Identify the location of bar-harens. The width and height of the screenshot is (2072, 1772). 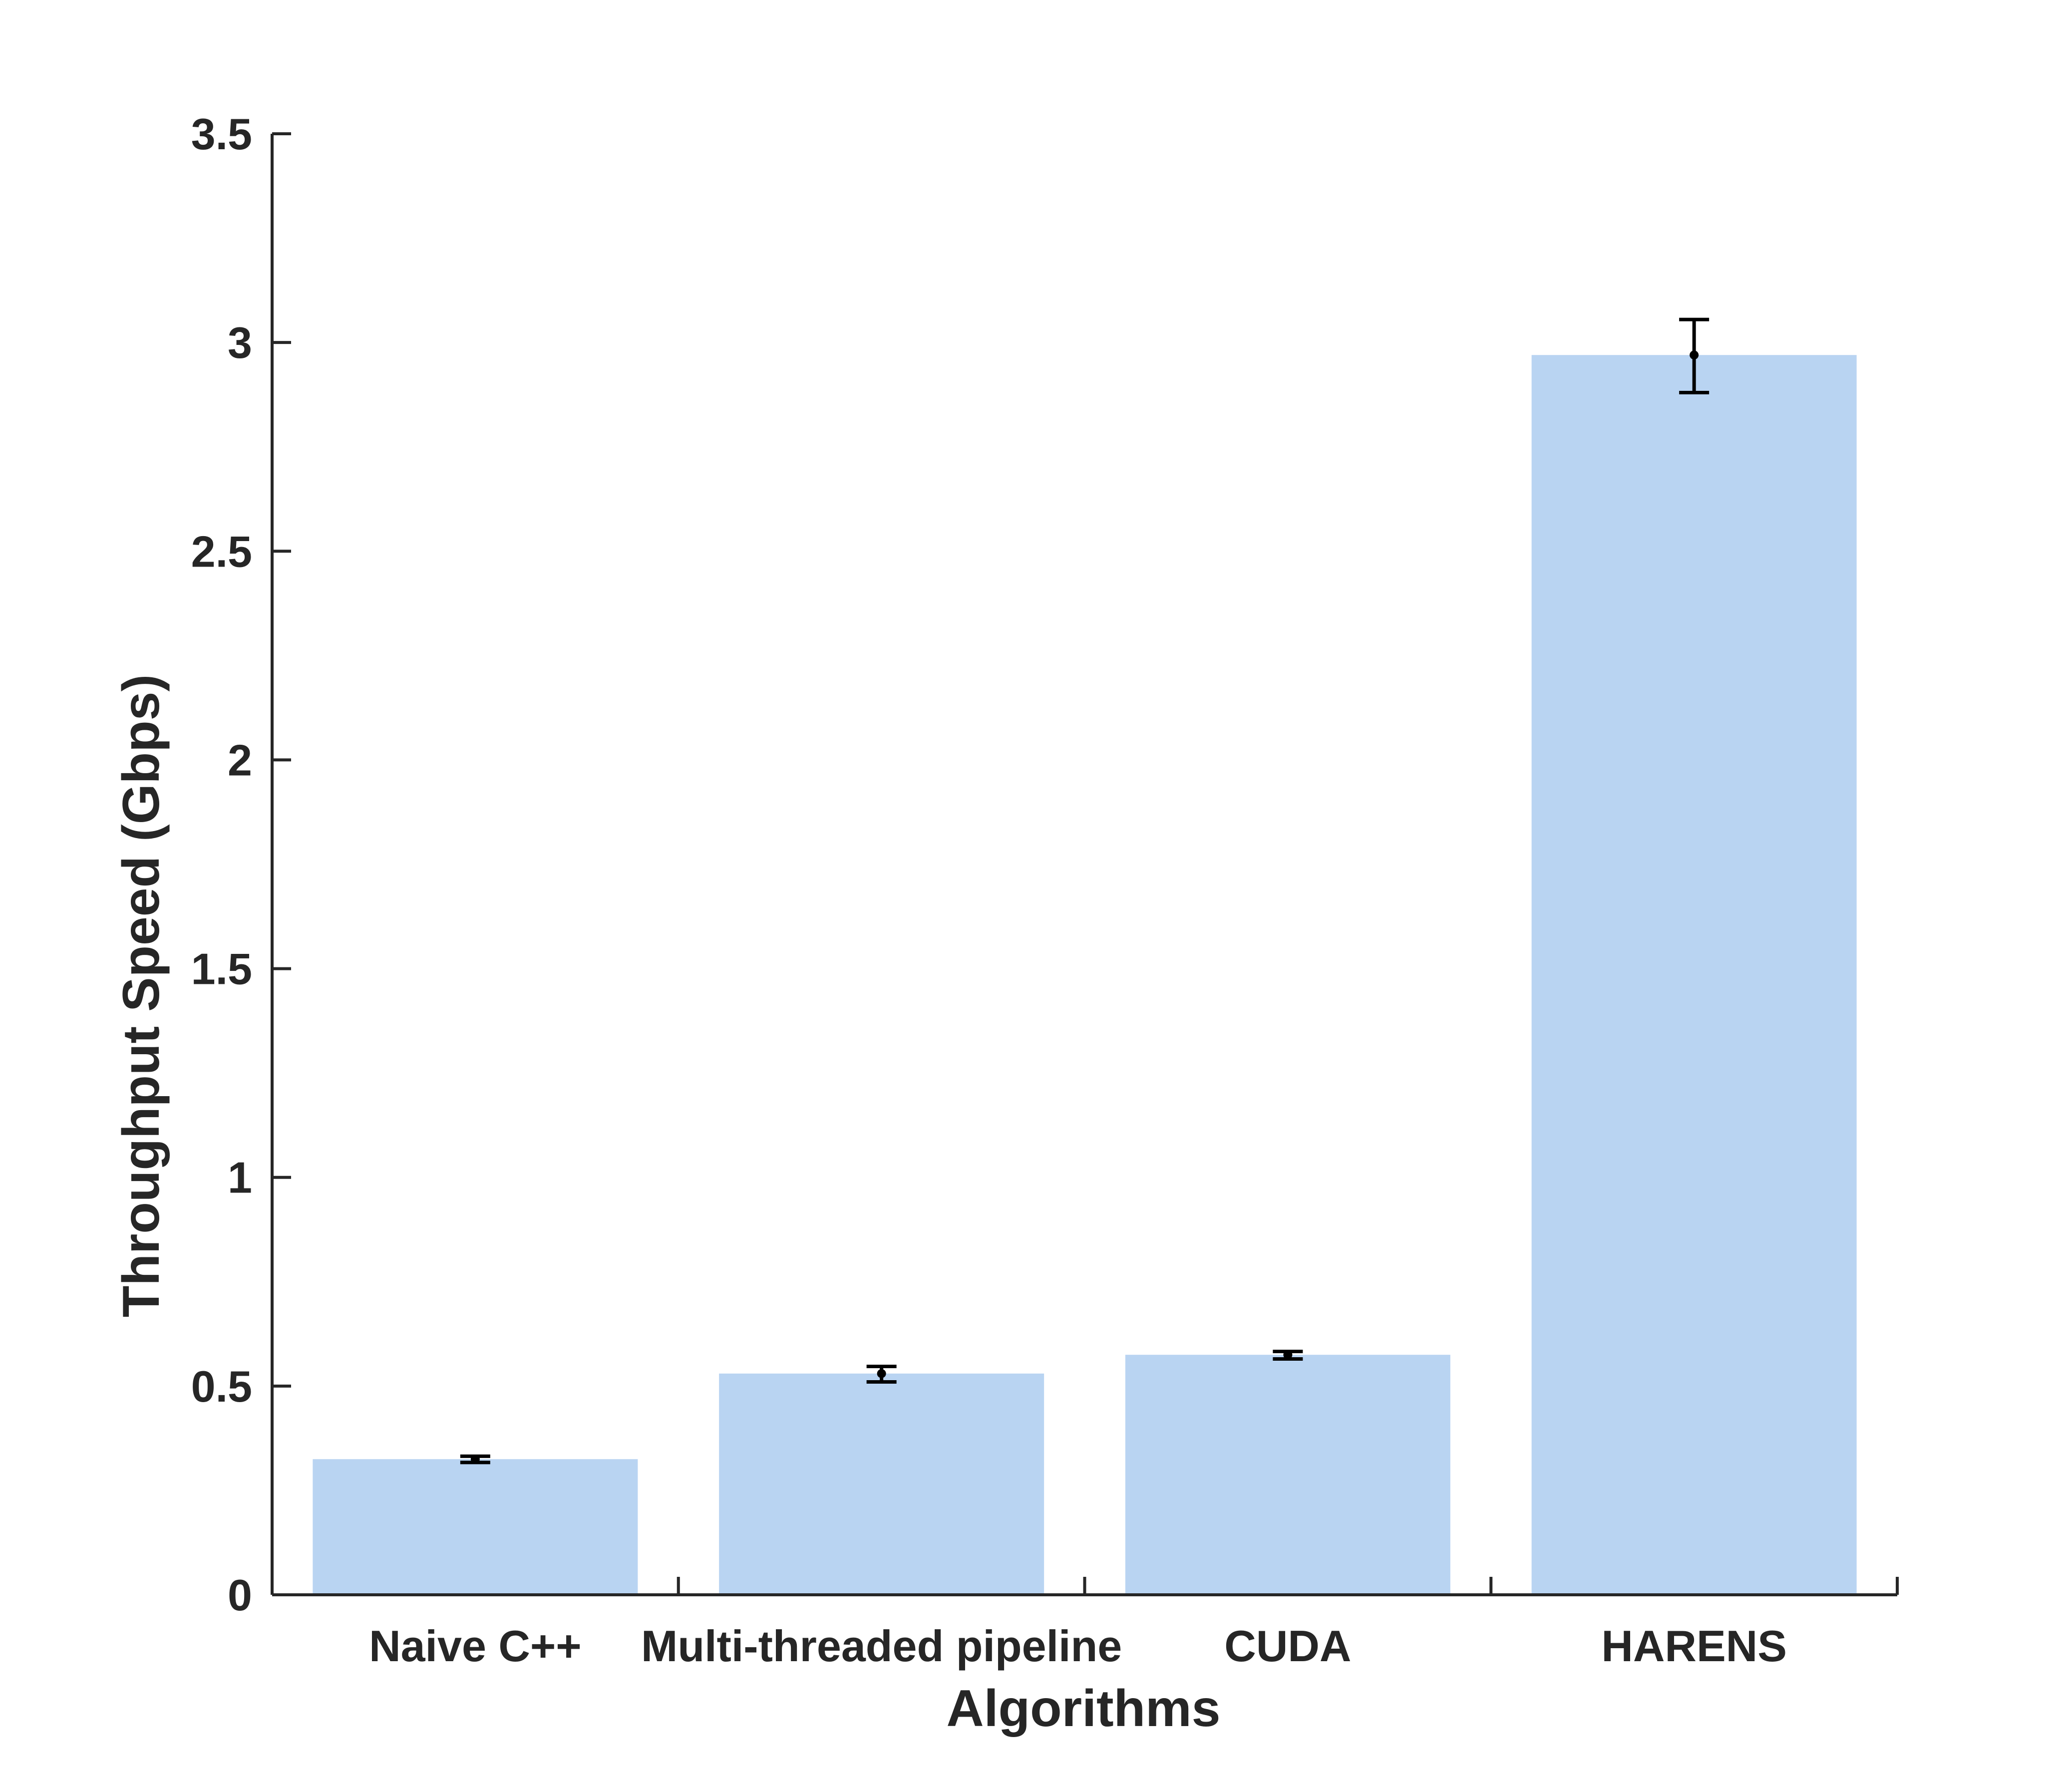
(1694, 975).